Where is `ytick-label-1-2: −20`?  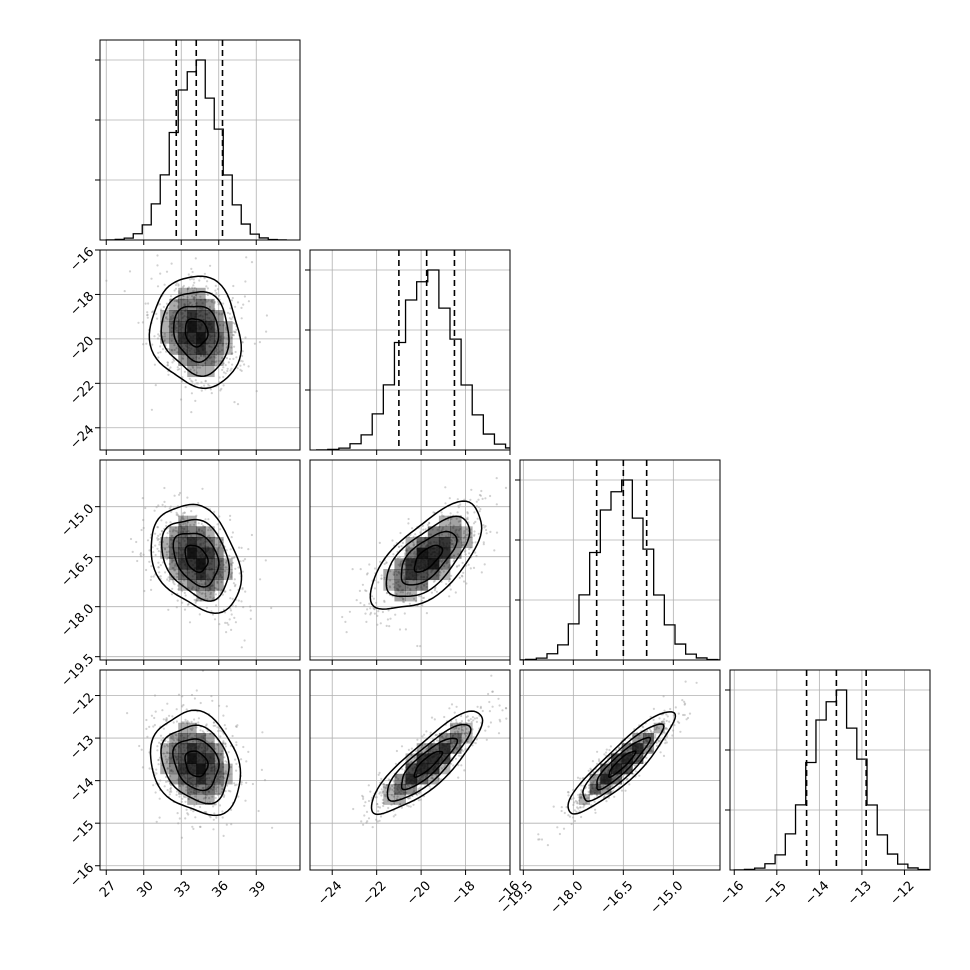 ytick-label-1-2: −20 is located at coordinates (82, 349).